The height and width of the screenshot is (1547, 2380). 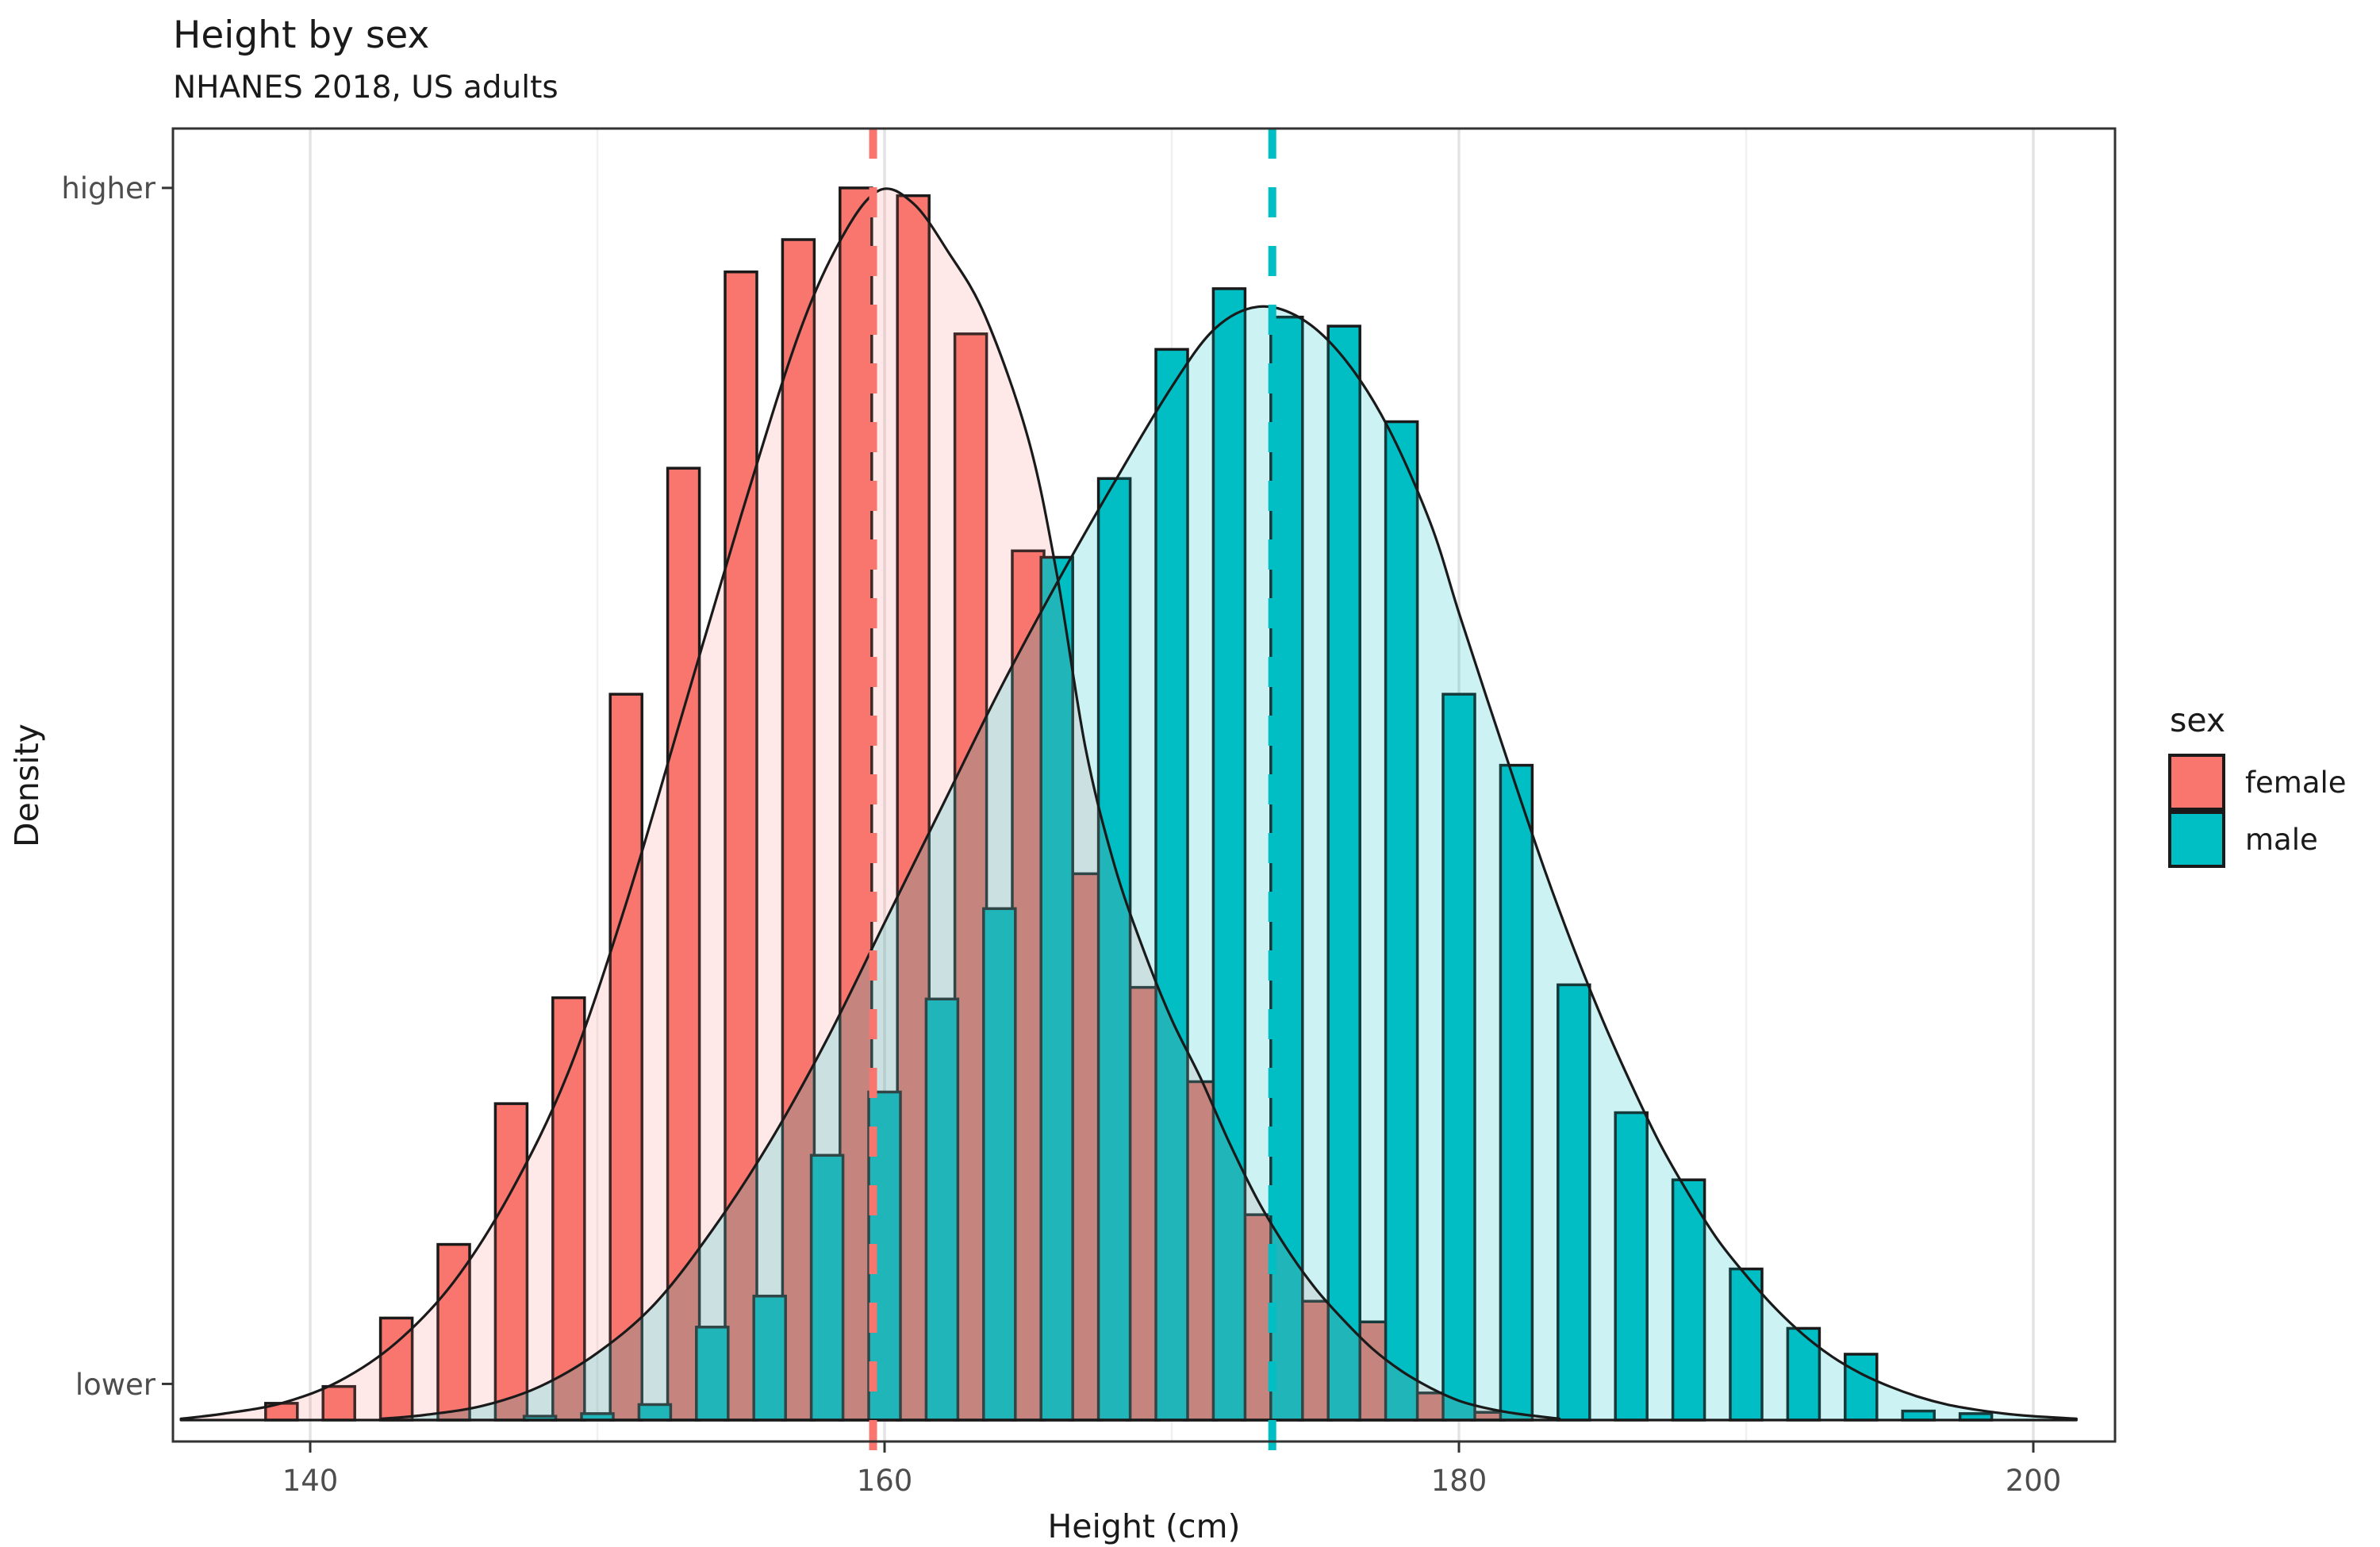 What do you see at coordinates (2197, 720) in the screenshot?
I see `legend-title: sex` at bounding box center [2197, 720].